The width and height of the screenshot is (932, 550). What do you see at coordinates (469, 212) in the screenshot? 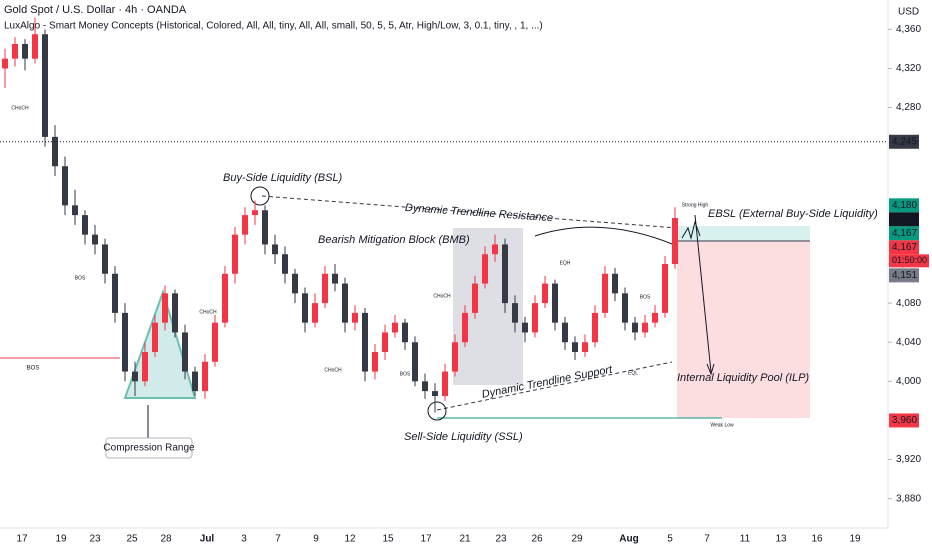
I see `trendline-resistance` at bounding box center [469, 212].